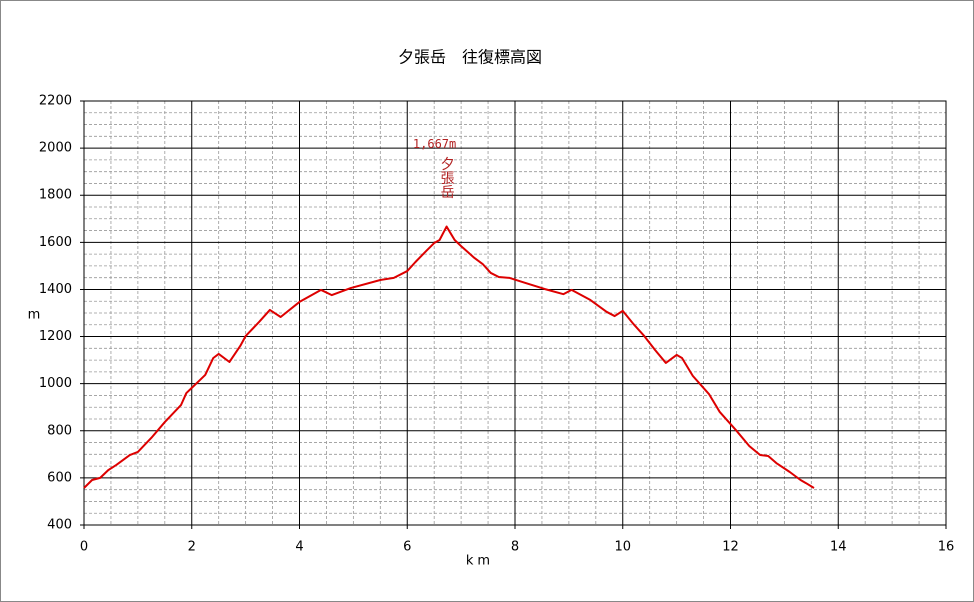 The height and width of the screenshot is (602, 974). What do you see at coordinates (730, 547) in the screenshot?
I see `x-tick-label: 12` at bounding box center [730, 547].